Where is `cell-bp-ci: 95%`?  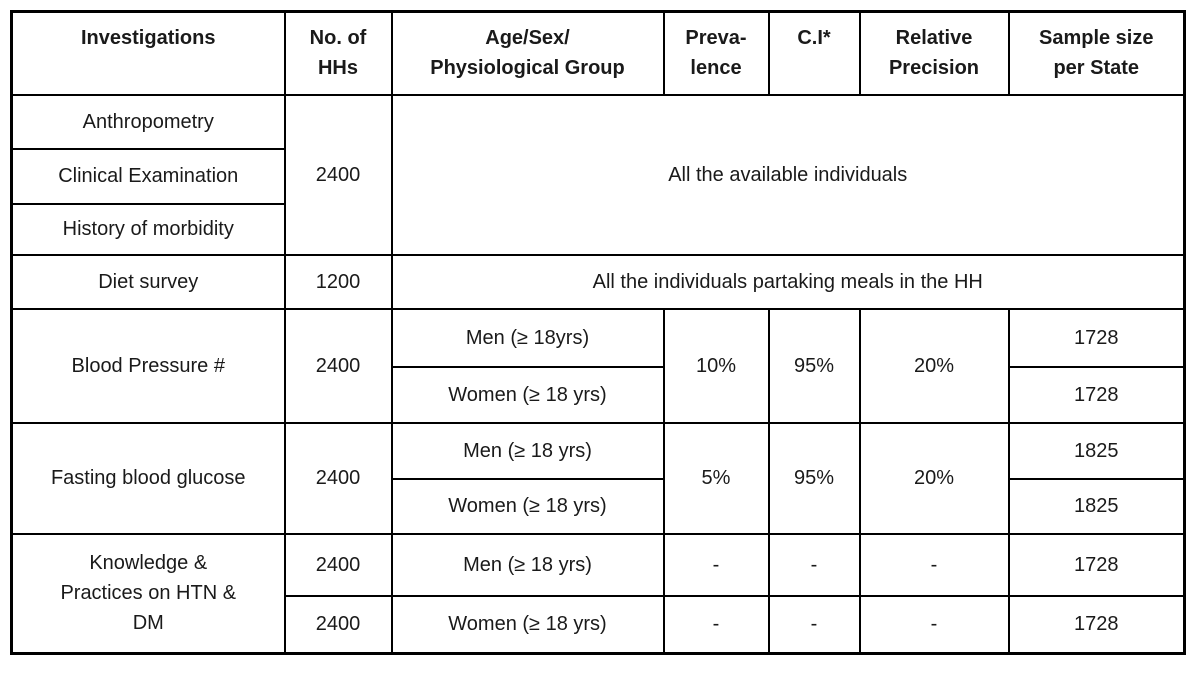
cell-bp-ci: 95% is located at coordinates (814, 365).